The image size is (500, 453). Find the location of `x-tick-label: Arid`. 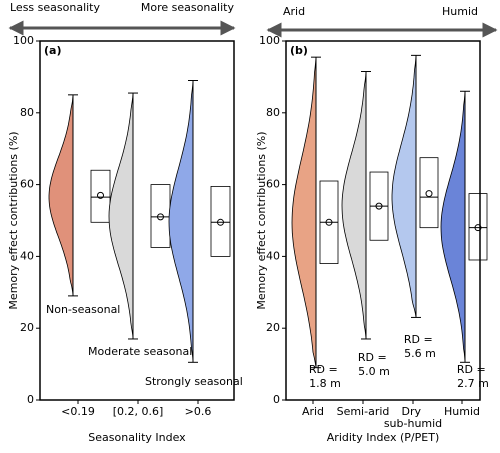

x-tick-label: Arid is located at coordinates (313, 411).